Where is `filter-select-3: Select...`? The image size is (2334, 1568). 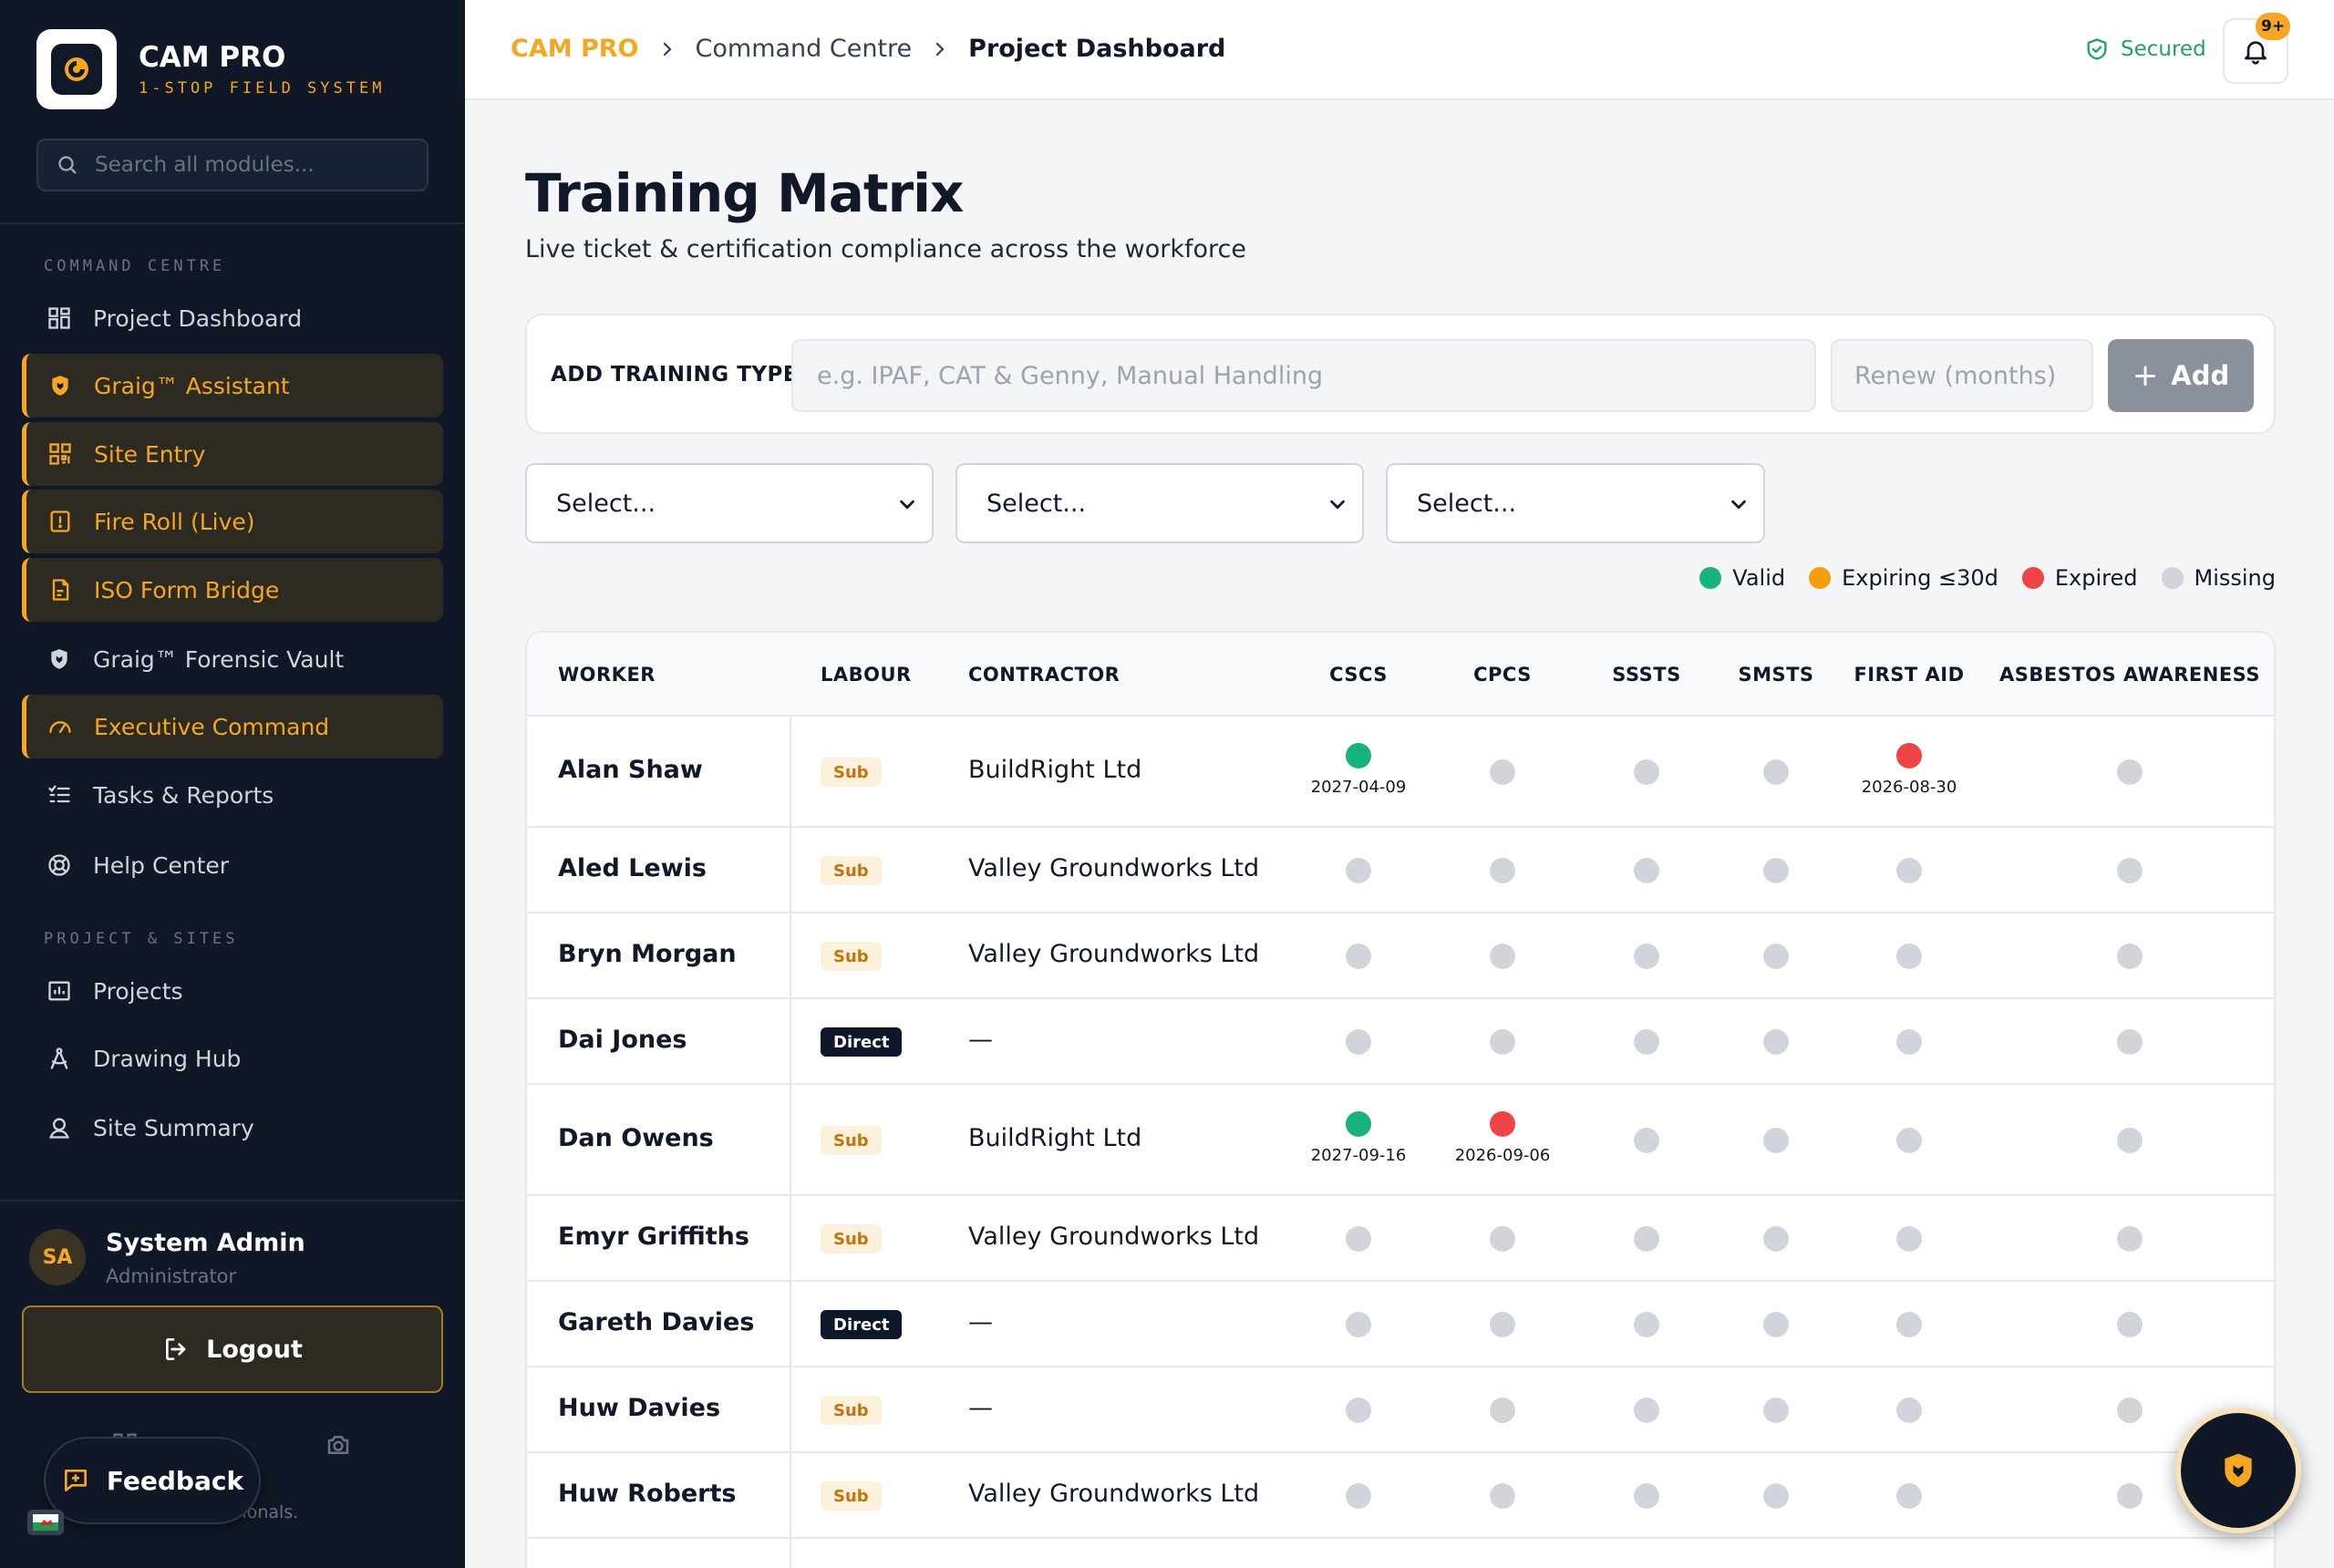
filter-select-3: Select... is located at coordinates (1575, 503).